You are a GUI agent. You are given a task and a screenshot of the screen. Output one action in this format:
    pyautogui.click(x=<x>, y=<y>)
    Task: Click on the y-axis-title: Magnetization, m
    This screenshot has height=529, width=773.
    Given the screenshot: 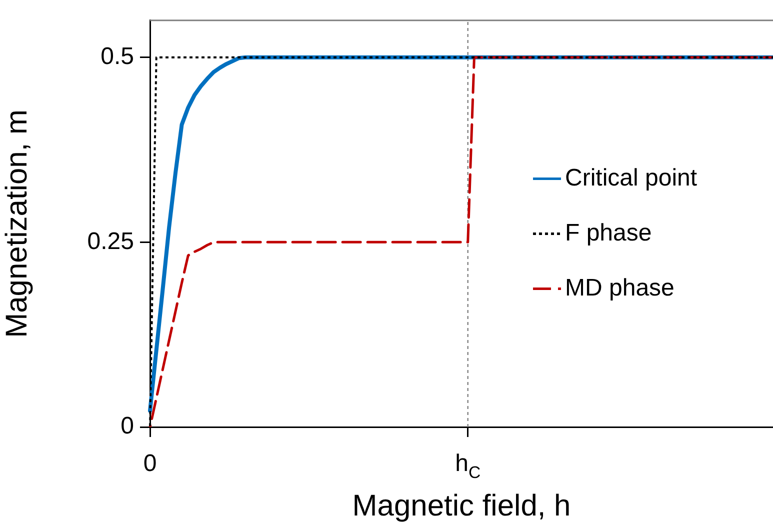 What is the action you would take?
    pyautogui.click(x=17, y=223)
    